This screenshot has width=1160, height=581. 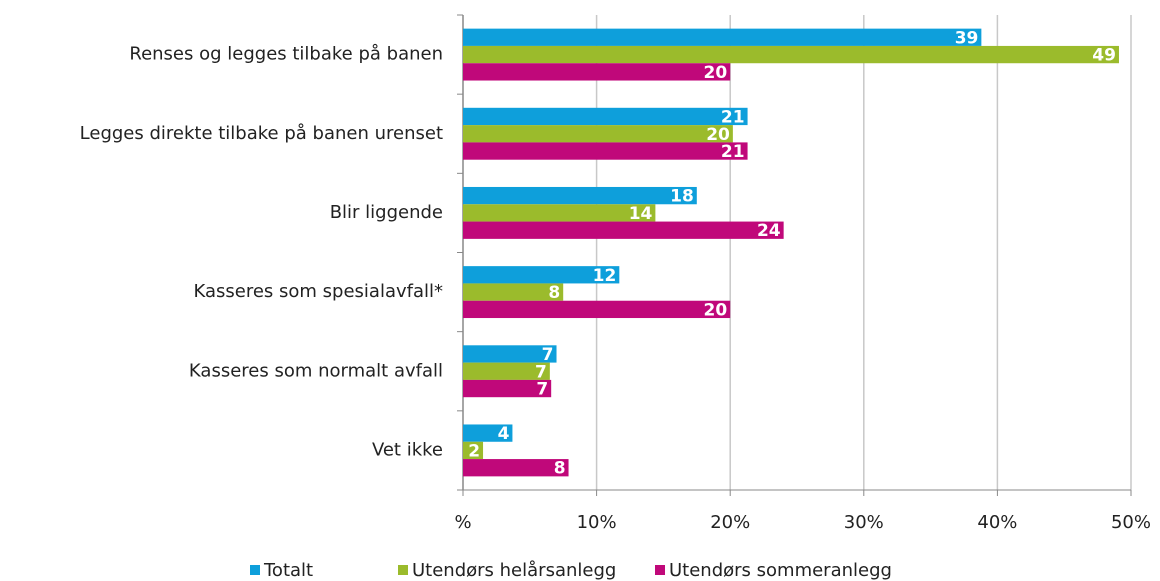 What do you see at coordinates (997, 522) in the screenshot?
I see `x-tick-label: 40%` at bounding box center [997, 522].